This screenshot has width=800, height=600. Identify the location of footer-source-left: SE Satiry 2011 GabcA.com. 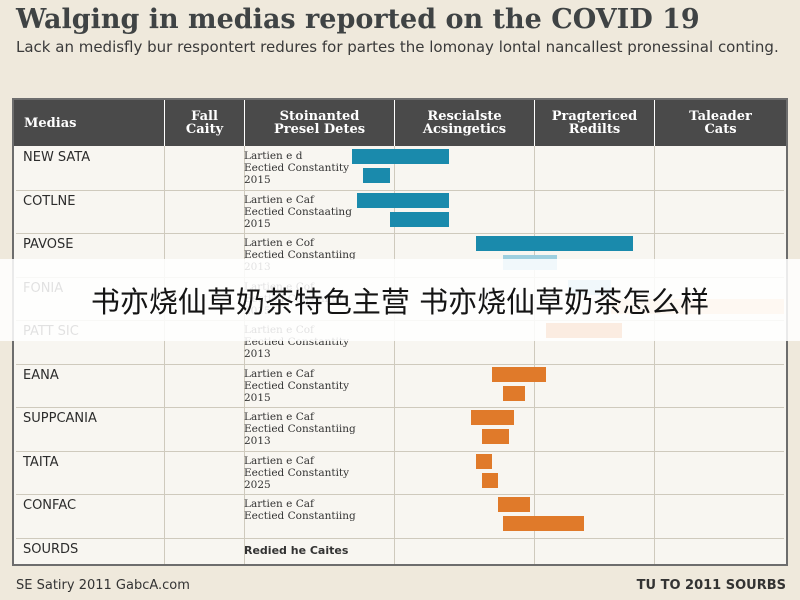
(103, 585).